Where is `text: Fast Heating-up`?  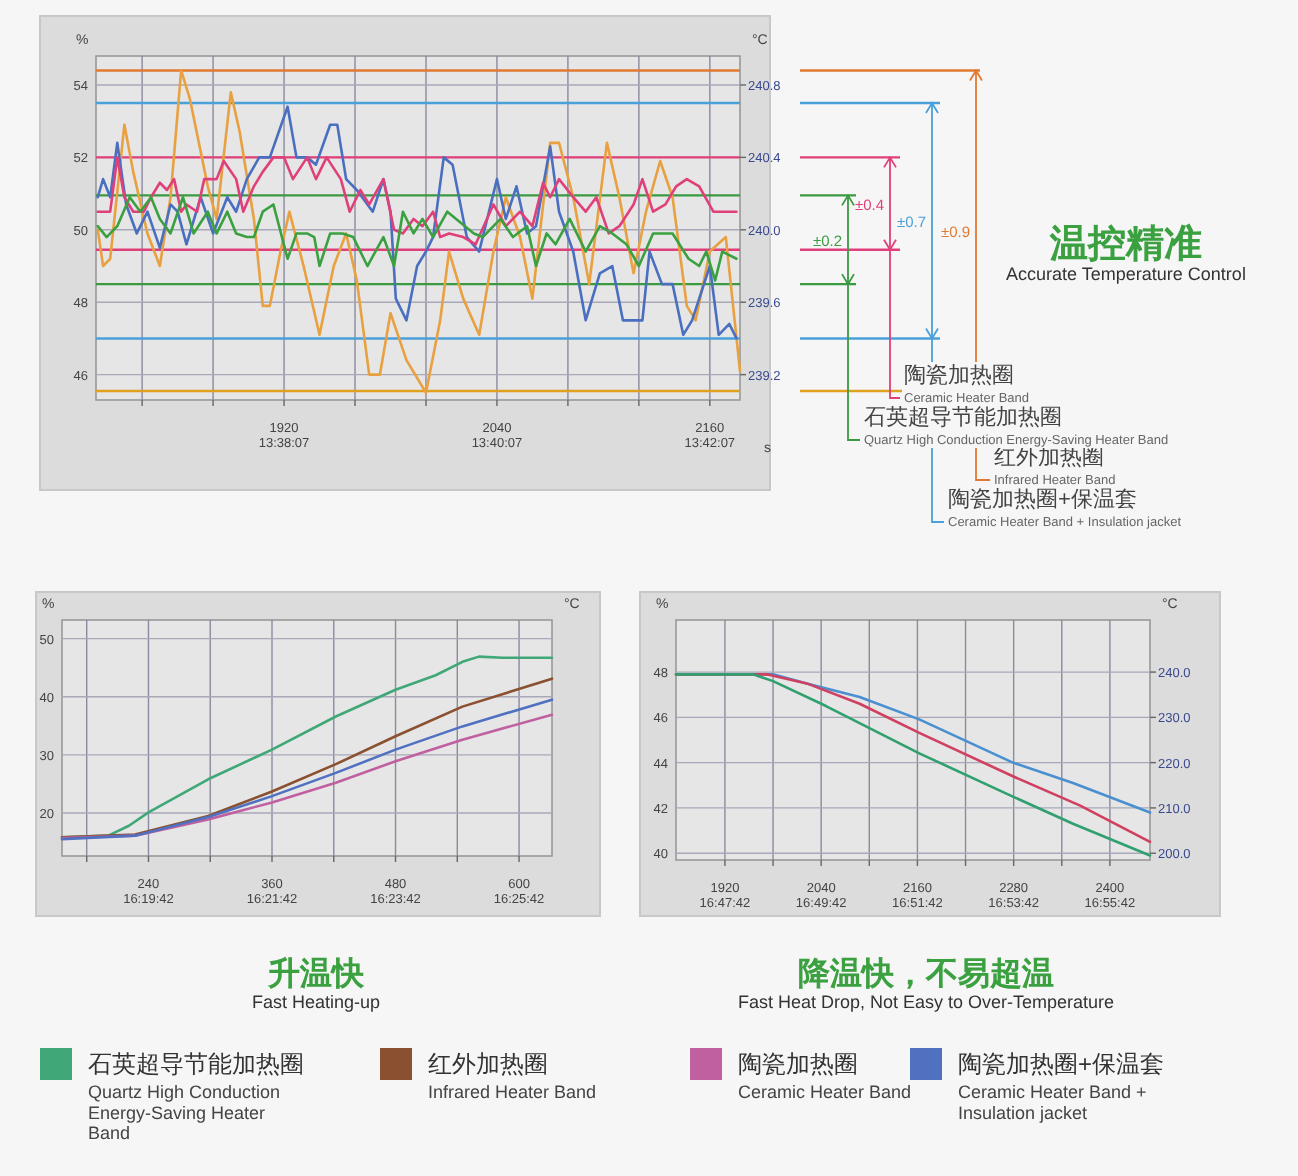 text: Fast Heating-up is located at coordinates (316, 1002).